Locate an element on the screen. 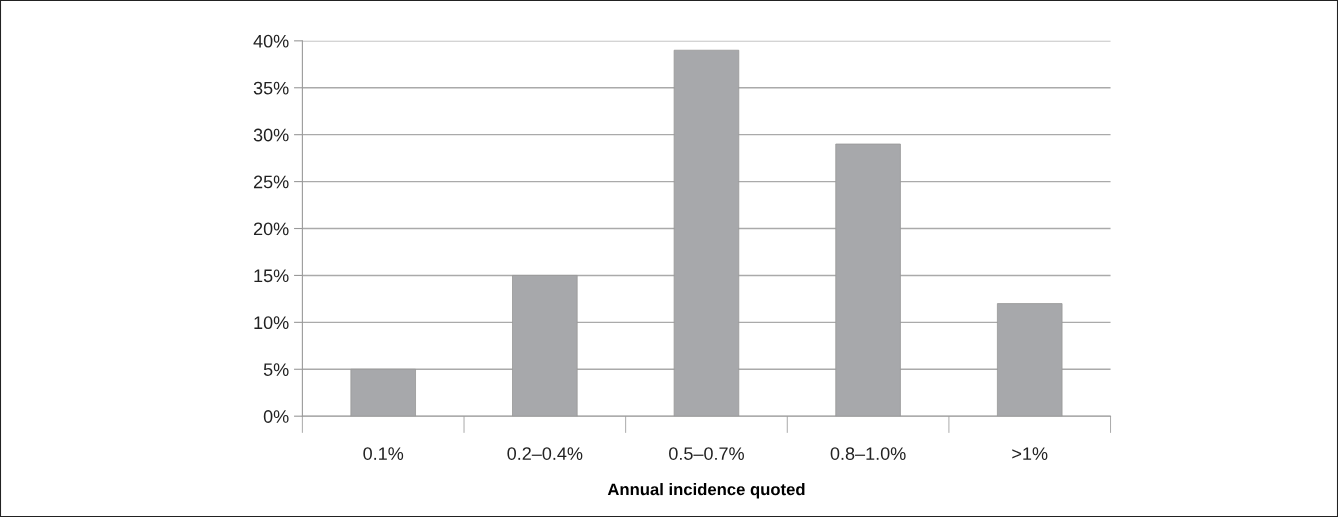 This screenshot has width=1338, height=517. y-tick-label: 35% is located at coordinates (271, 88).